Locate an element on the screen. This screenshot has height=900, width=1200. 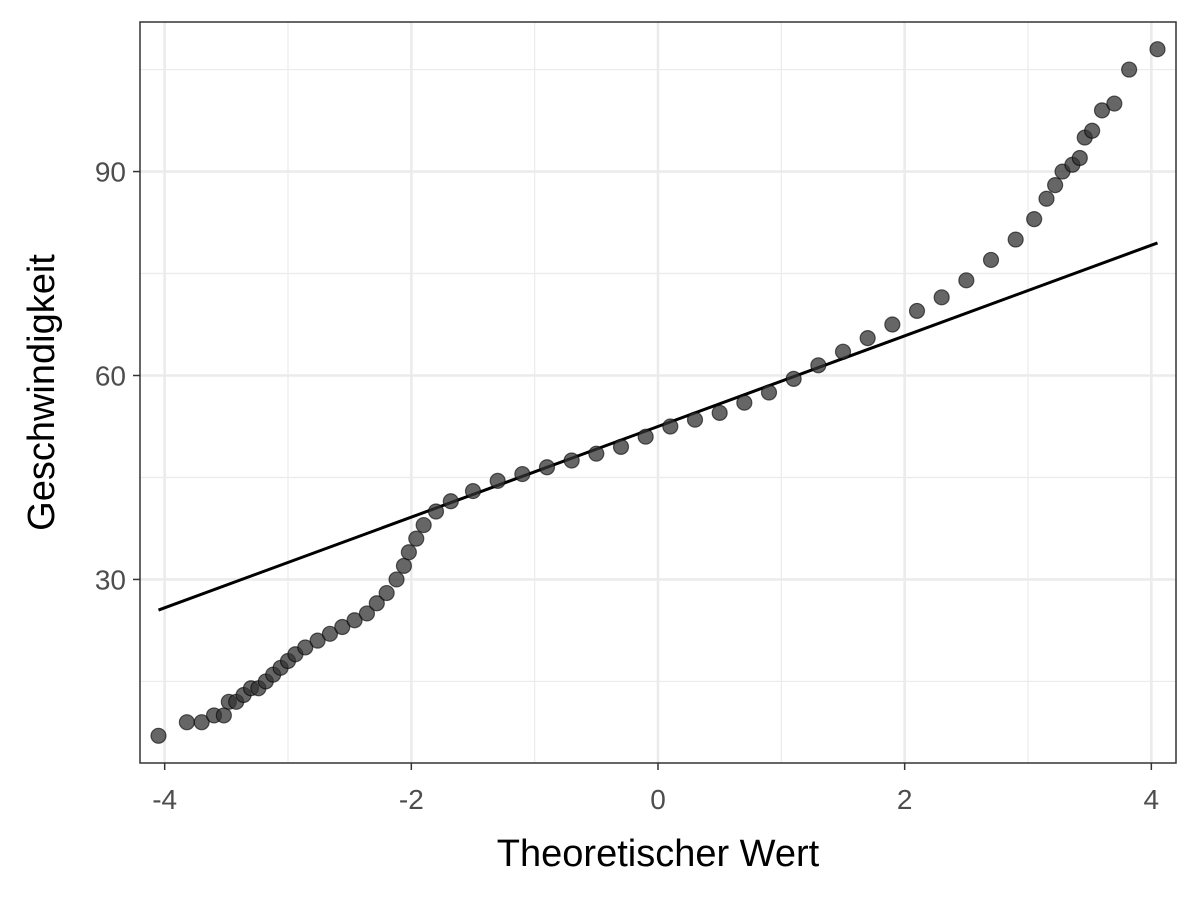
x-tick-label: -2 is located at coordinates (411, 799).